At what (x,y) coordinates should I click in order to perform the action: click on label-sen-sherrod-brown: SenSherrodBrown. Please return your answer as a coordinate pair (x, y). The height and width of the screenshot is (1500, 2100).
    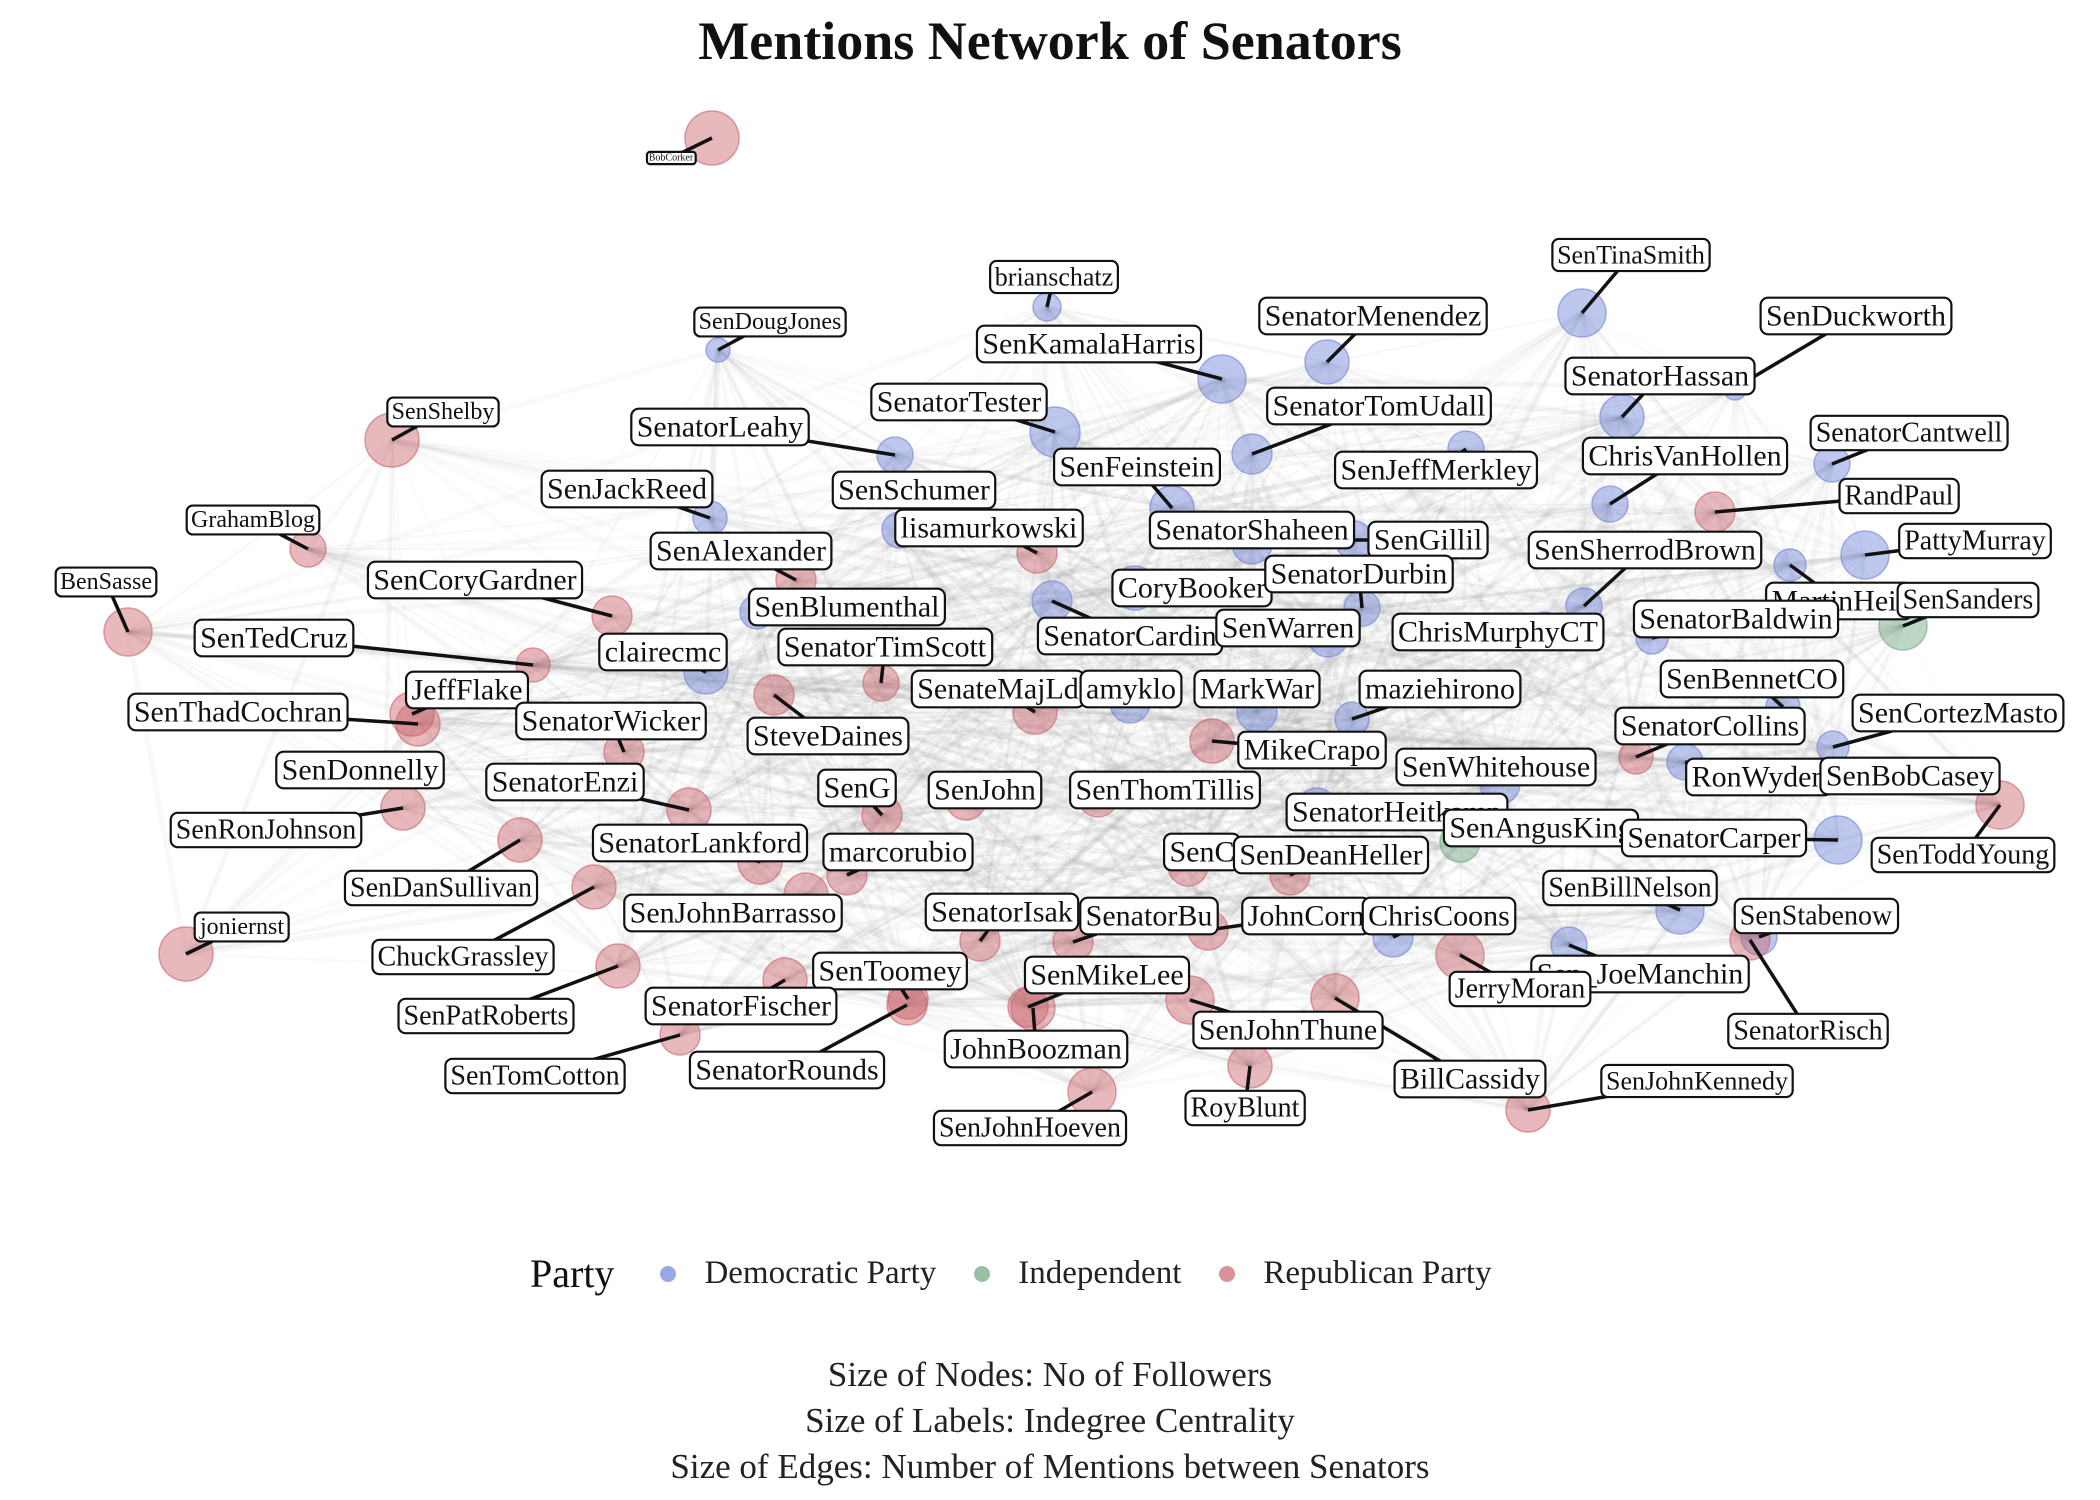
    Looking at the image, I should click on (1645, 550).